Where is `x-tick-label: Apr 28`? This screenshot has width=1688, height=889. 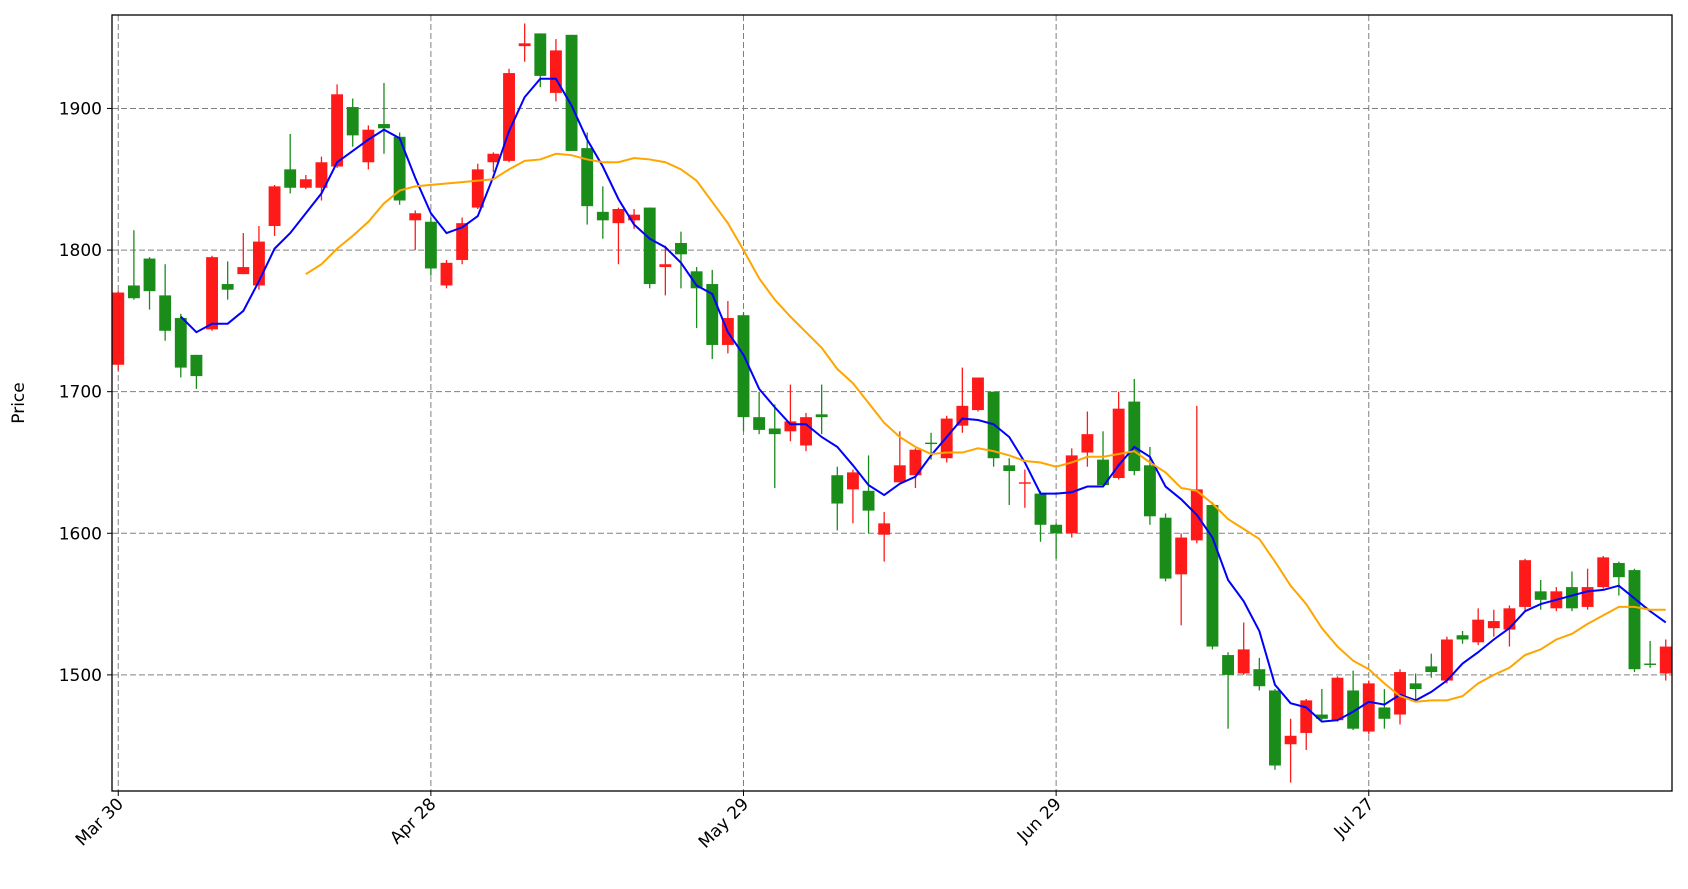 x-tick-label: Apr 28 is located at coordinates (413, 821).